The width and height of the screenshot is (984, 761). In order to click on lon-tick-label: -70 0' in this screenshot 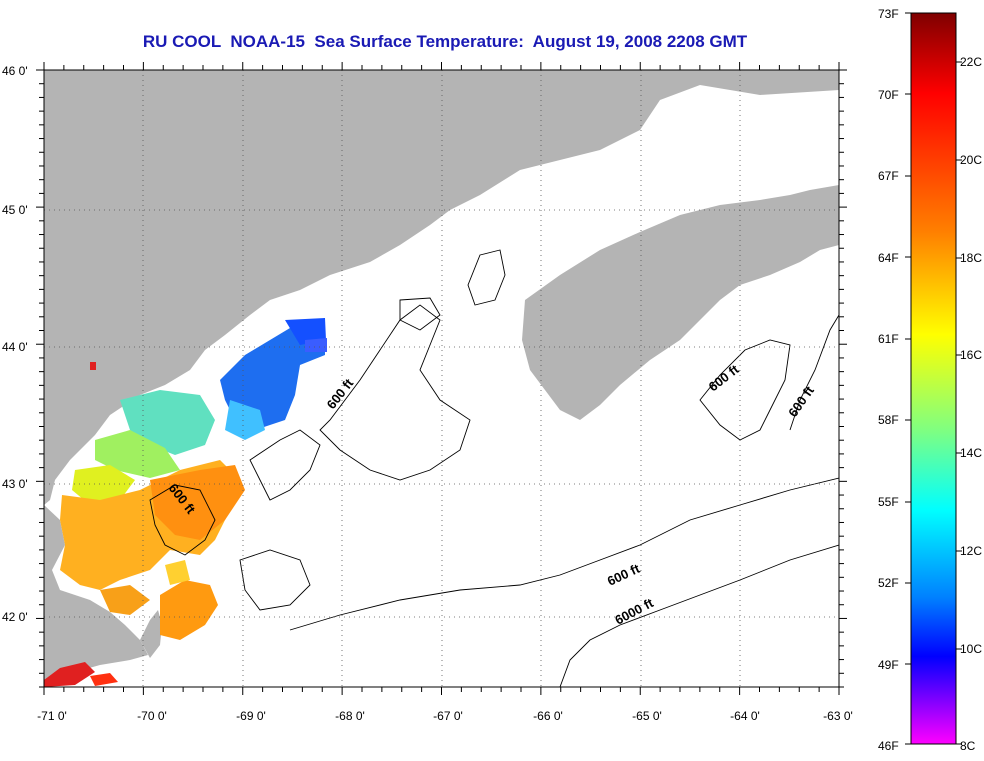, I will do `click(152, 716)`.